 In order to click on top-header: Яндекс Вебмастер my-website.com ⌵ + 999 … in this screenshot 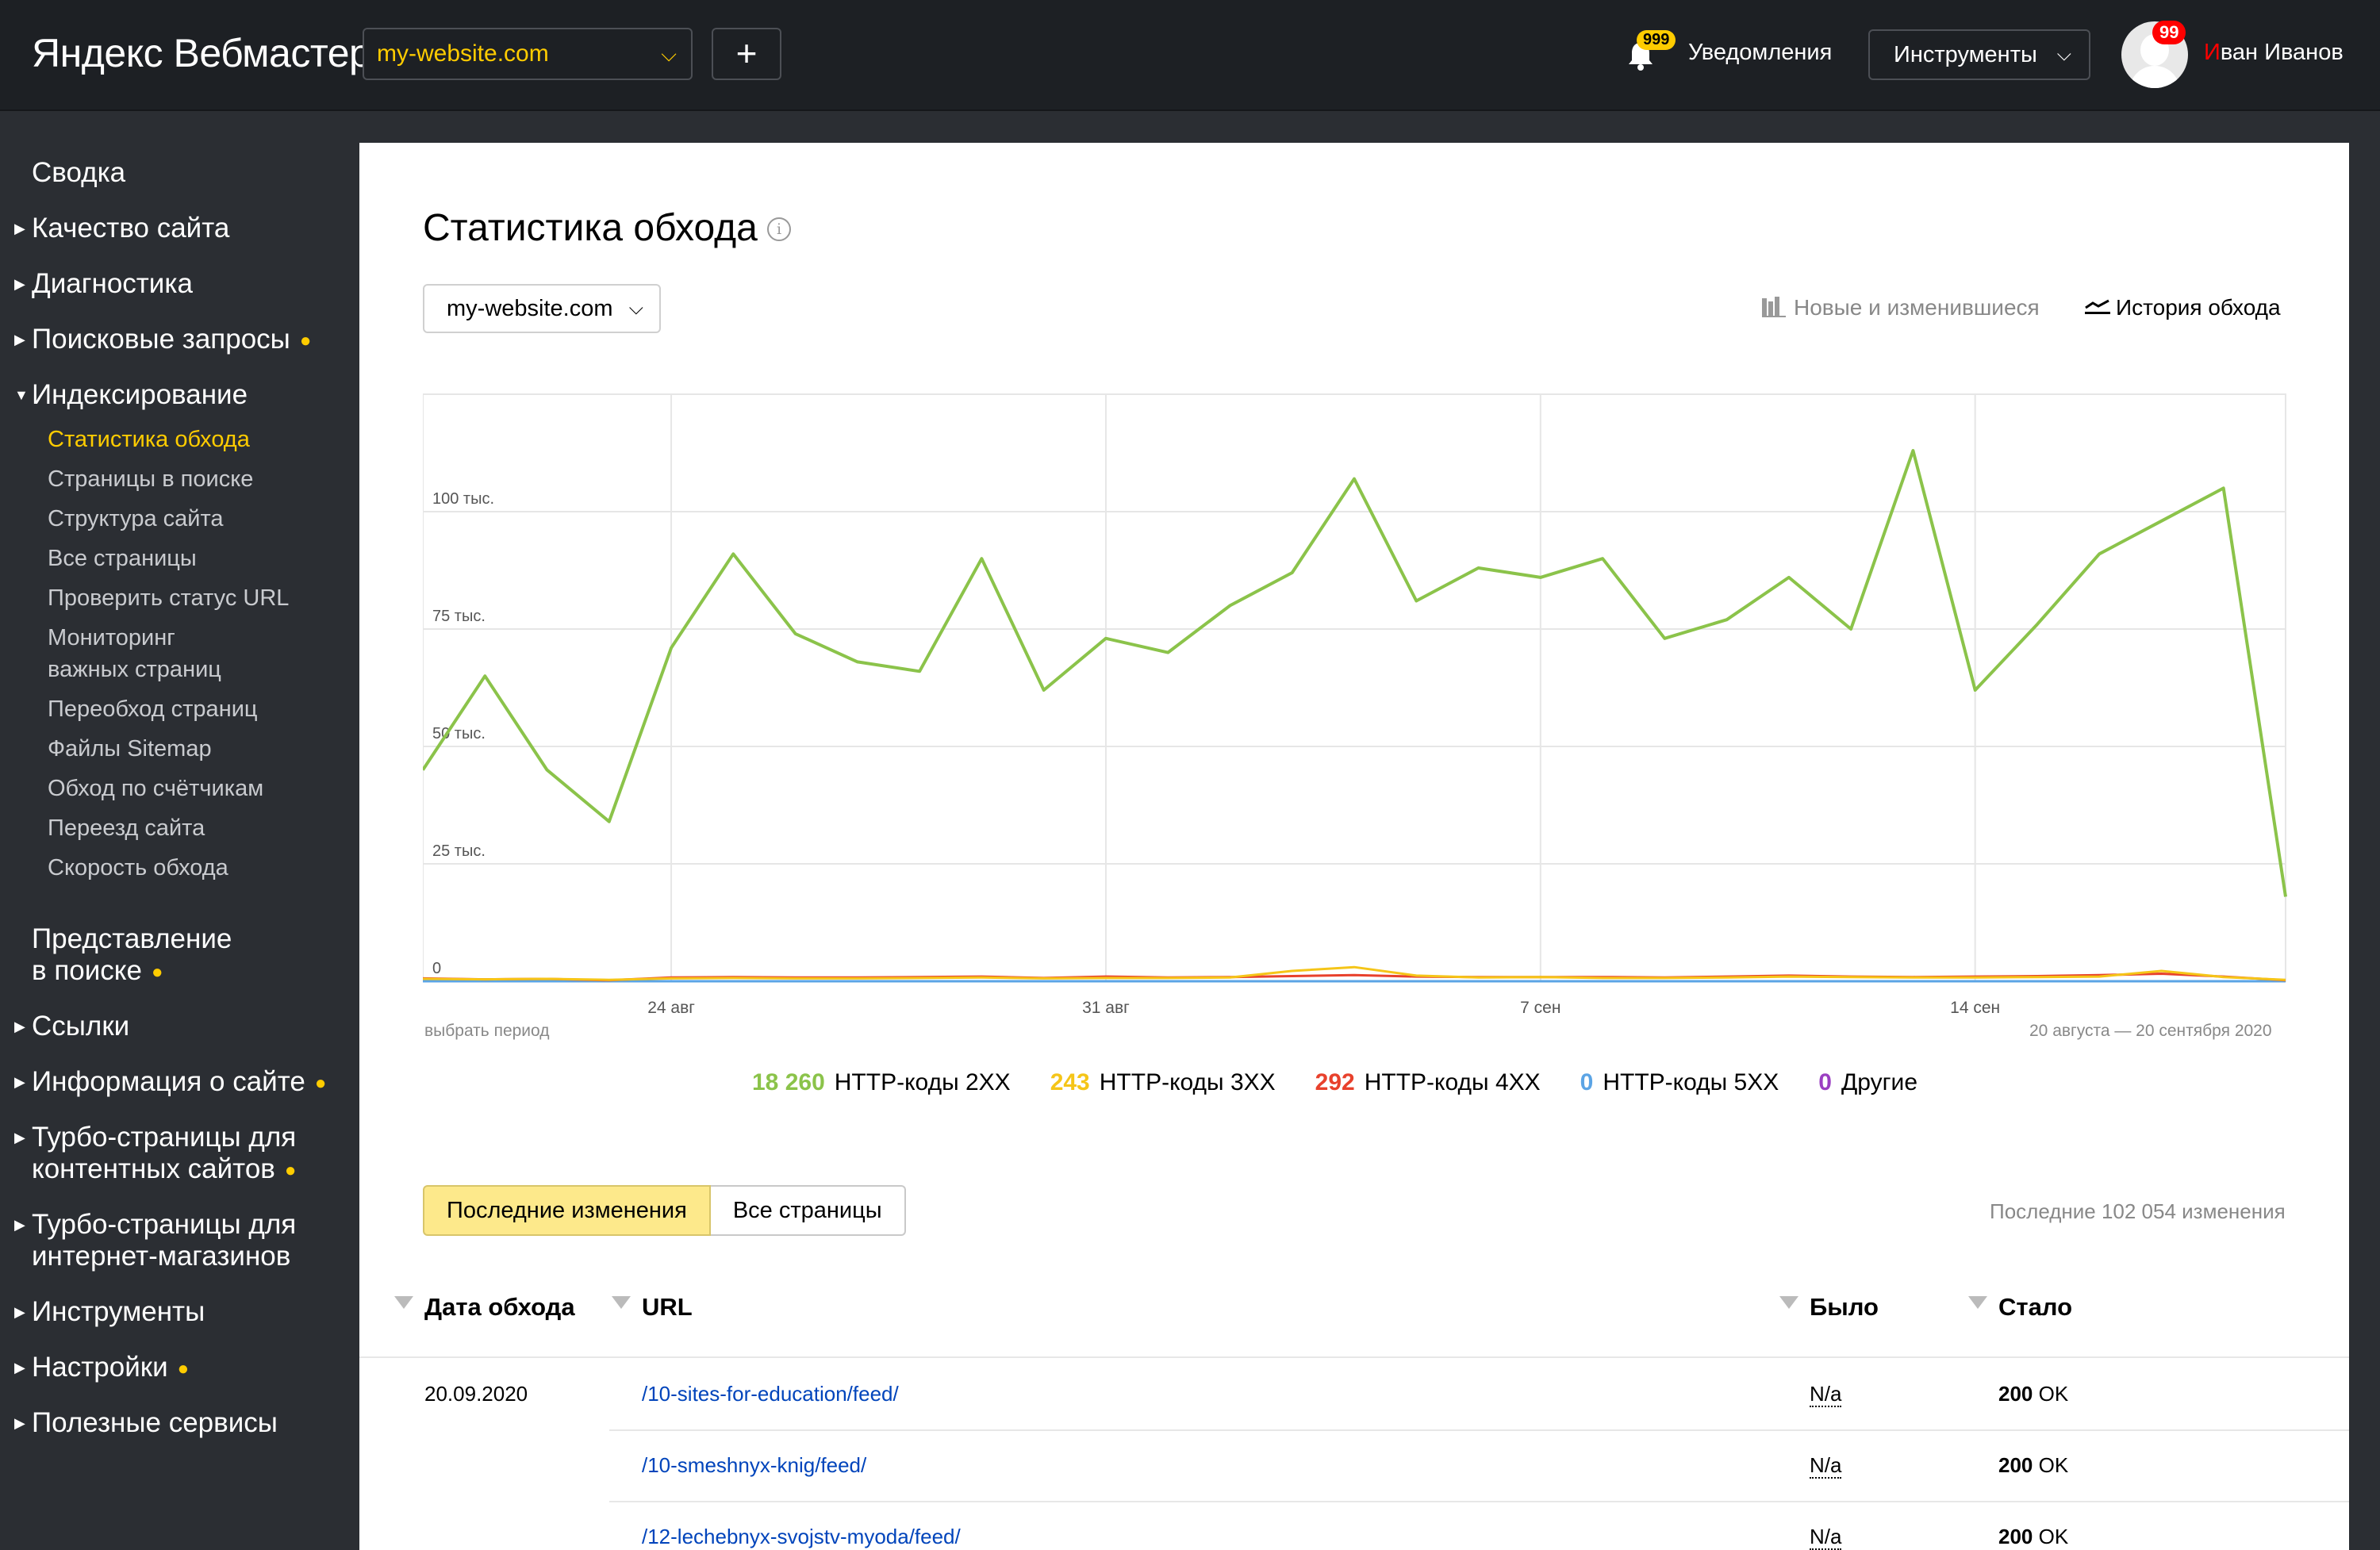, I will do `click(1190, 55)`.